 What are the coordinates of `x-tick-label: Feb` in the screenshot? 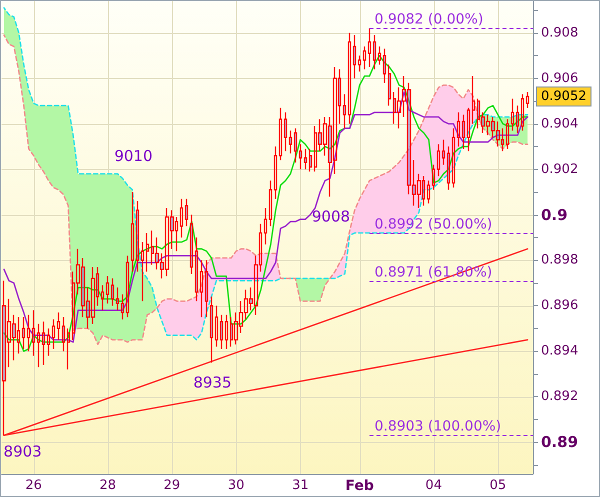 It's located at (359, 486).